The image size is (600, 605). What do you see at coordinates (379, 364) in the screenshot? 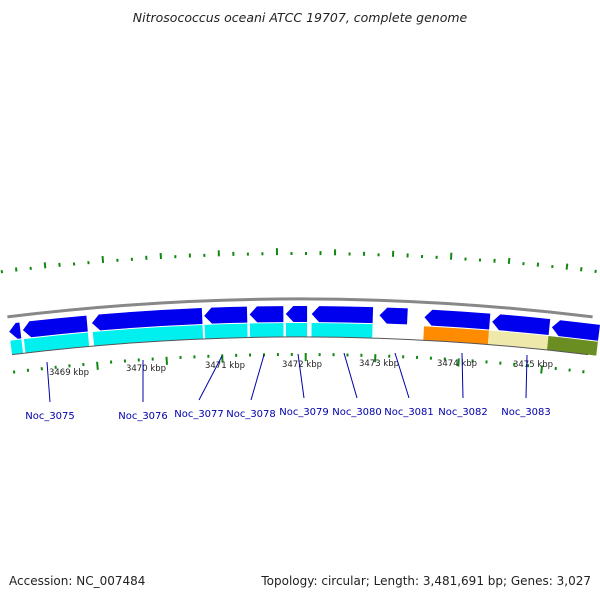
I see `scale-label: 3473 kbp` at bounding box center [379, 364].